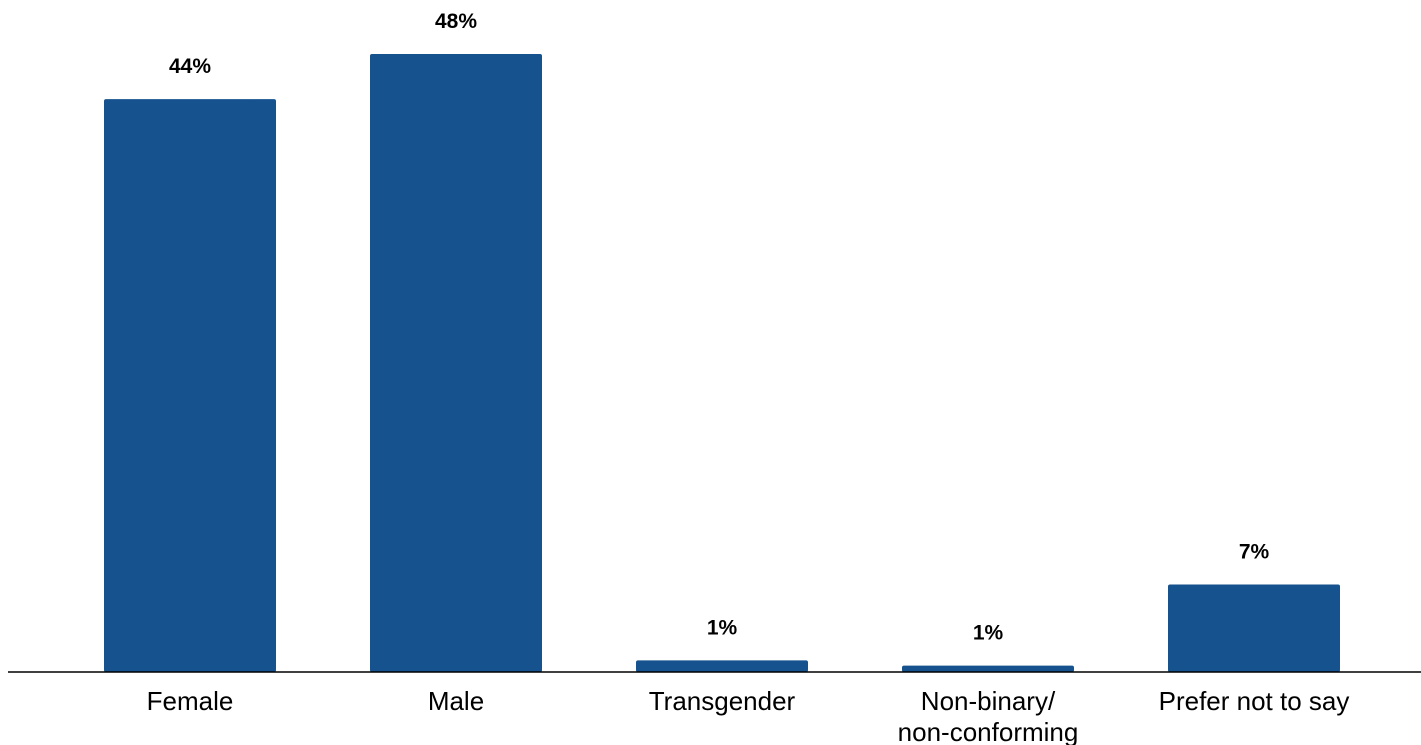 The width and height of the screenshot is (1421, 745). I want to click on data-label-3: 1%, so click(988, 633).